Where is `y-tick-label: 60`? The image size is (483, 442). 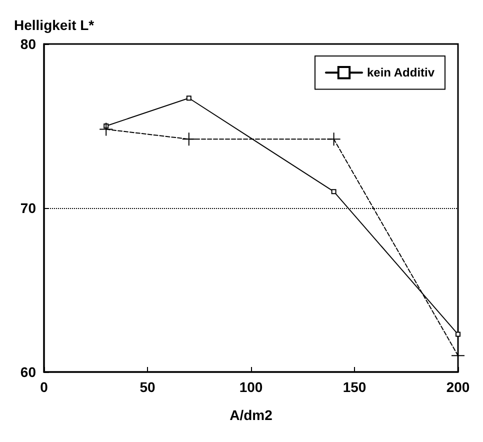 y-tick-label: 60 is located at coordinates (28, 372).